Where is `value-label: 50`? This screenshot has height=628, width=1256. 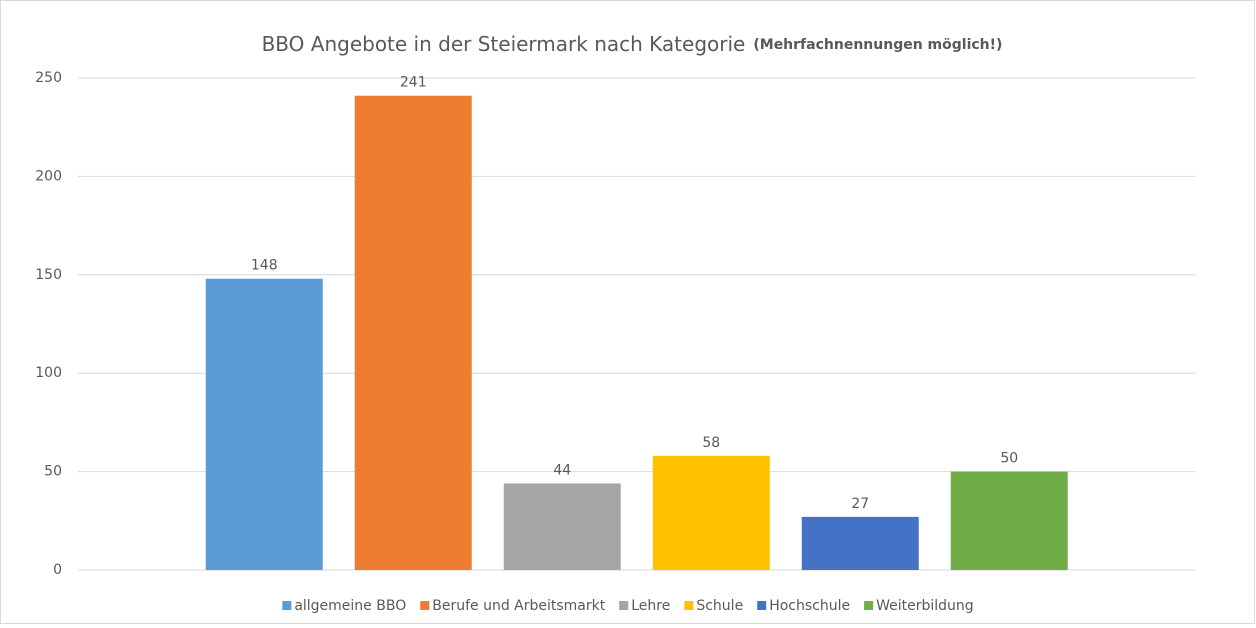 value-label: 50 is located at coordinates (1009, 459).